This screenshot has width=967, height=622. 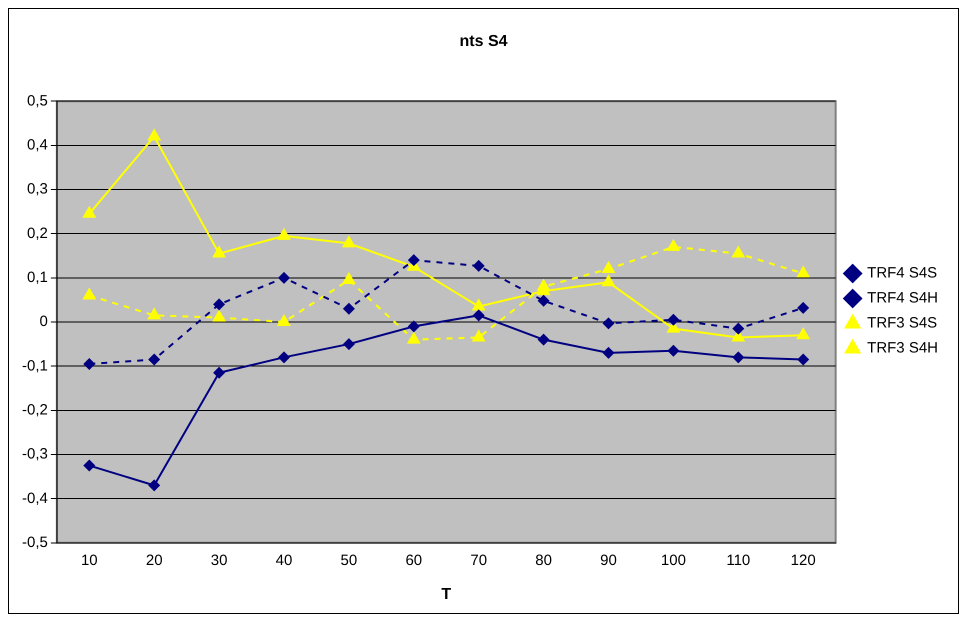 I want to click on x-tick-label: 10, so click(x=89, y=560).